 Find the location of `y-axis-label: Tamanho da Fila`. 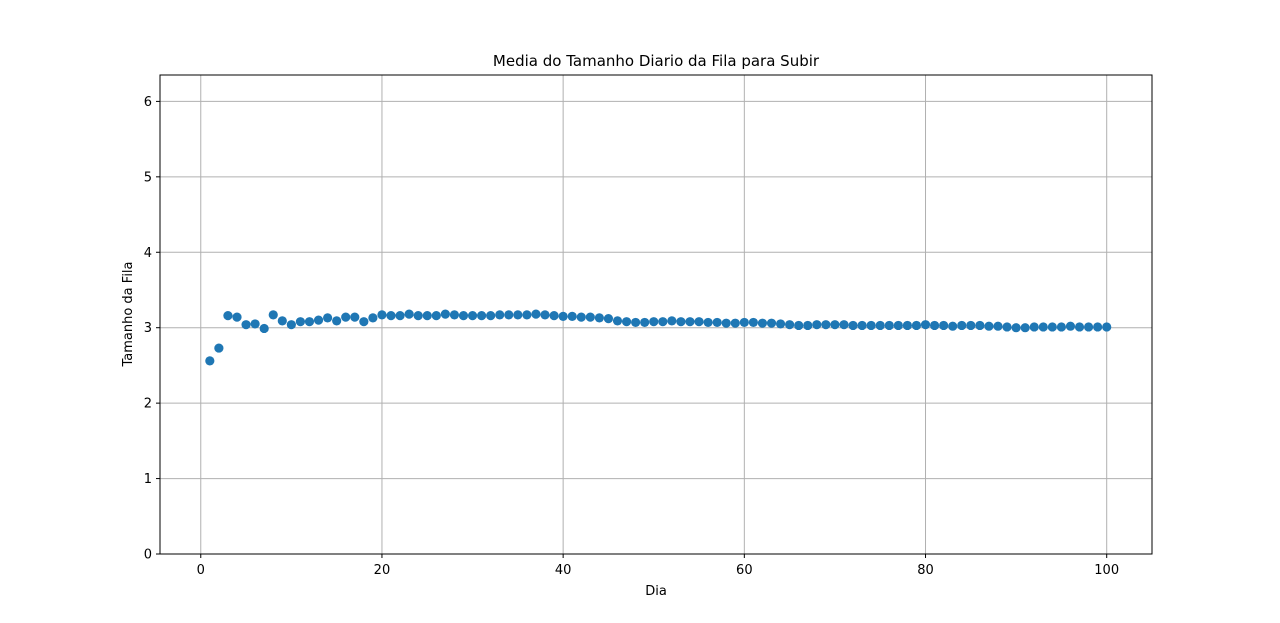

y-axis-label: Tamanho da Fila is located at coordinates (128, 314).